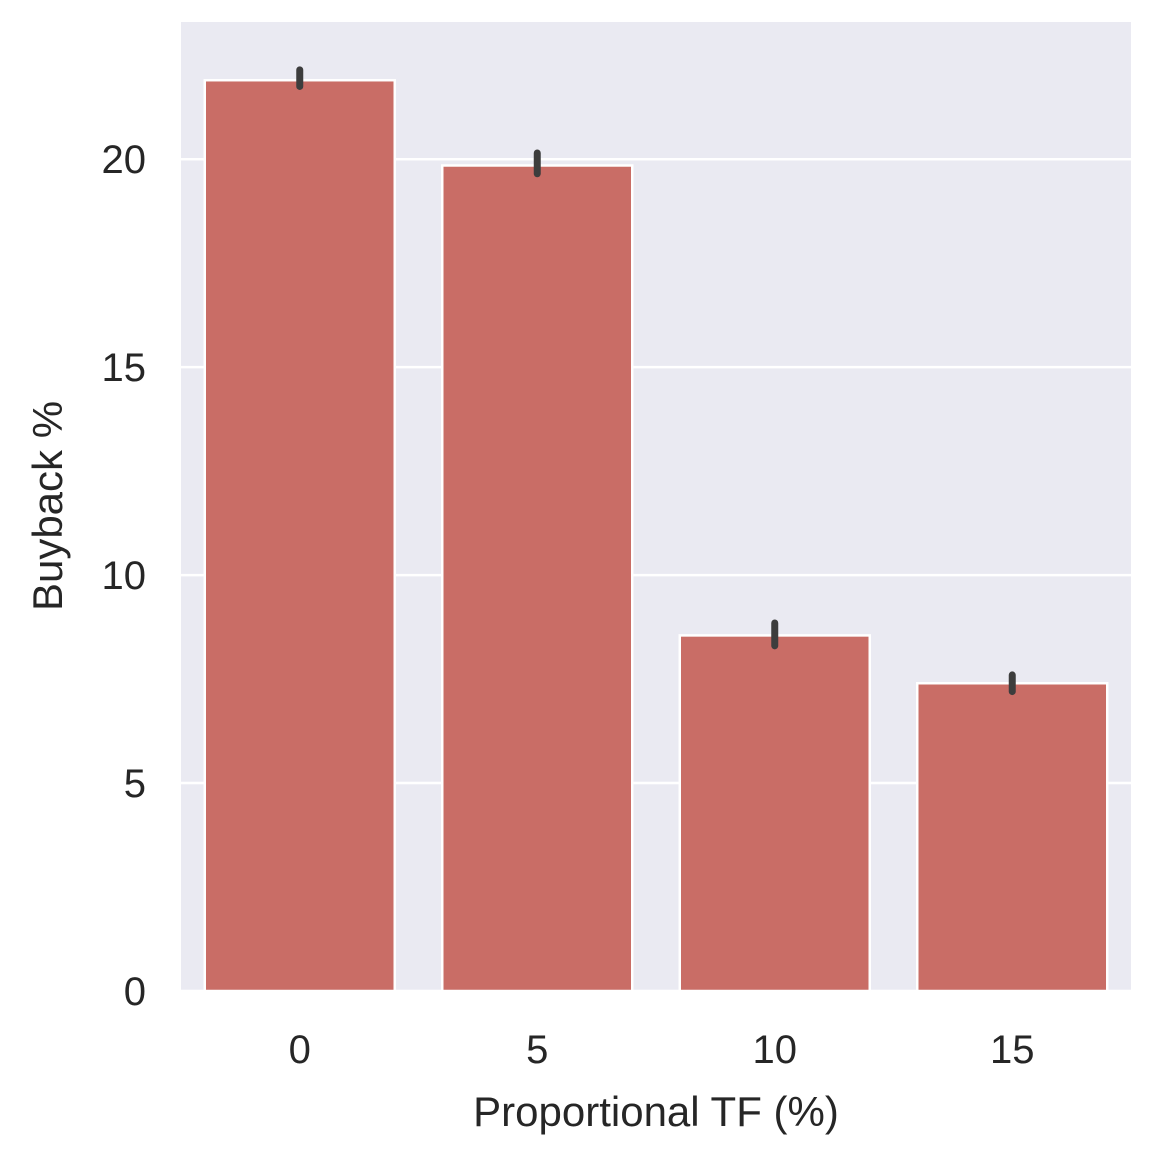 The image size is (1155, 1161). Describe the element at coordinates (300, 1050) in the screenshot. I see `x-tick-label-0: 0` at that location.